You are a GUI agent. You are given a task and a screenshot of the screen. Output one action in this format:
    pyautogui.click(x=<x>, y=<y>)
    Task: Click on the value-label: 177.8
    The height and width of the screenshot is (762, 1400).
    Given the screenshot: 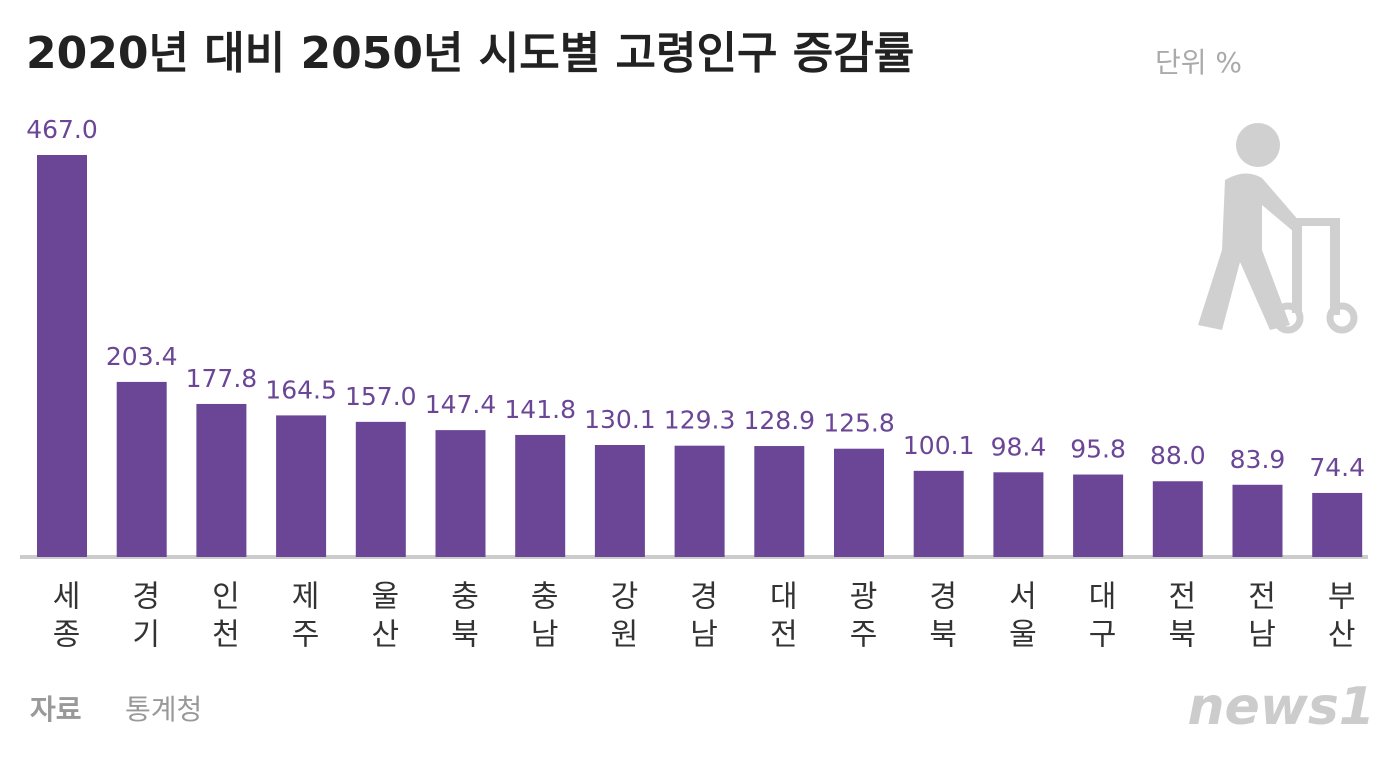 What is the action you would take?
    pyautogui.click(x=222, y=378)
    